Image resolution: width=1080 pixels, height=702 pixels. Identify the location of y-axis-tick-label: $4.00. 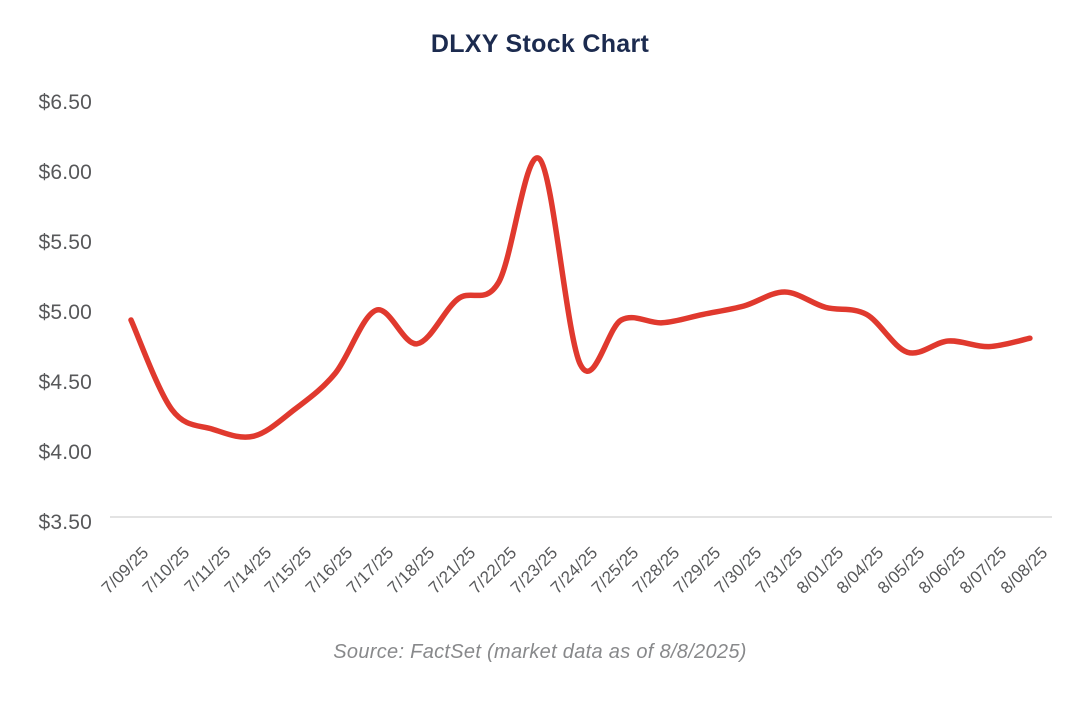
(65, 452).